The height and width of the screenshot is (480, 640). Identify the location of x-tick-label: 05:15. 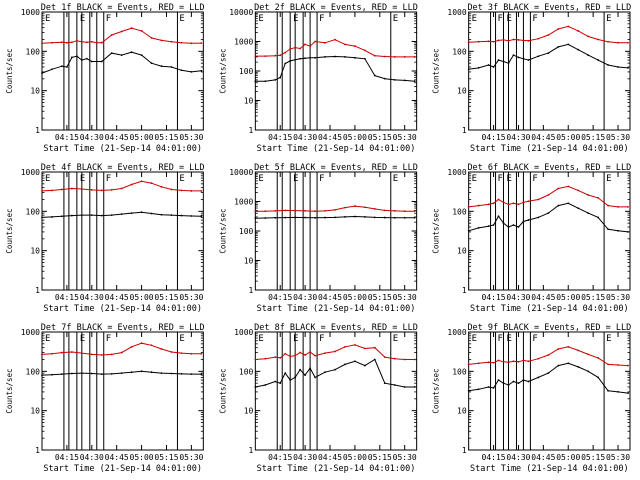
(380, 297).